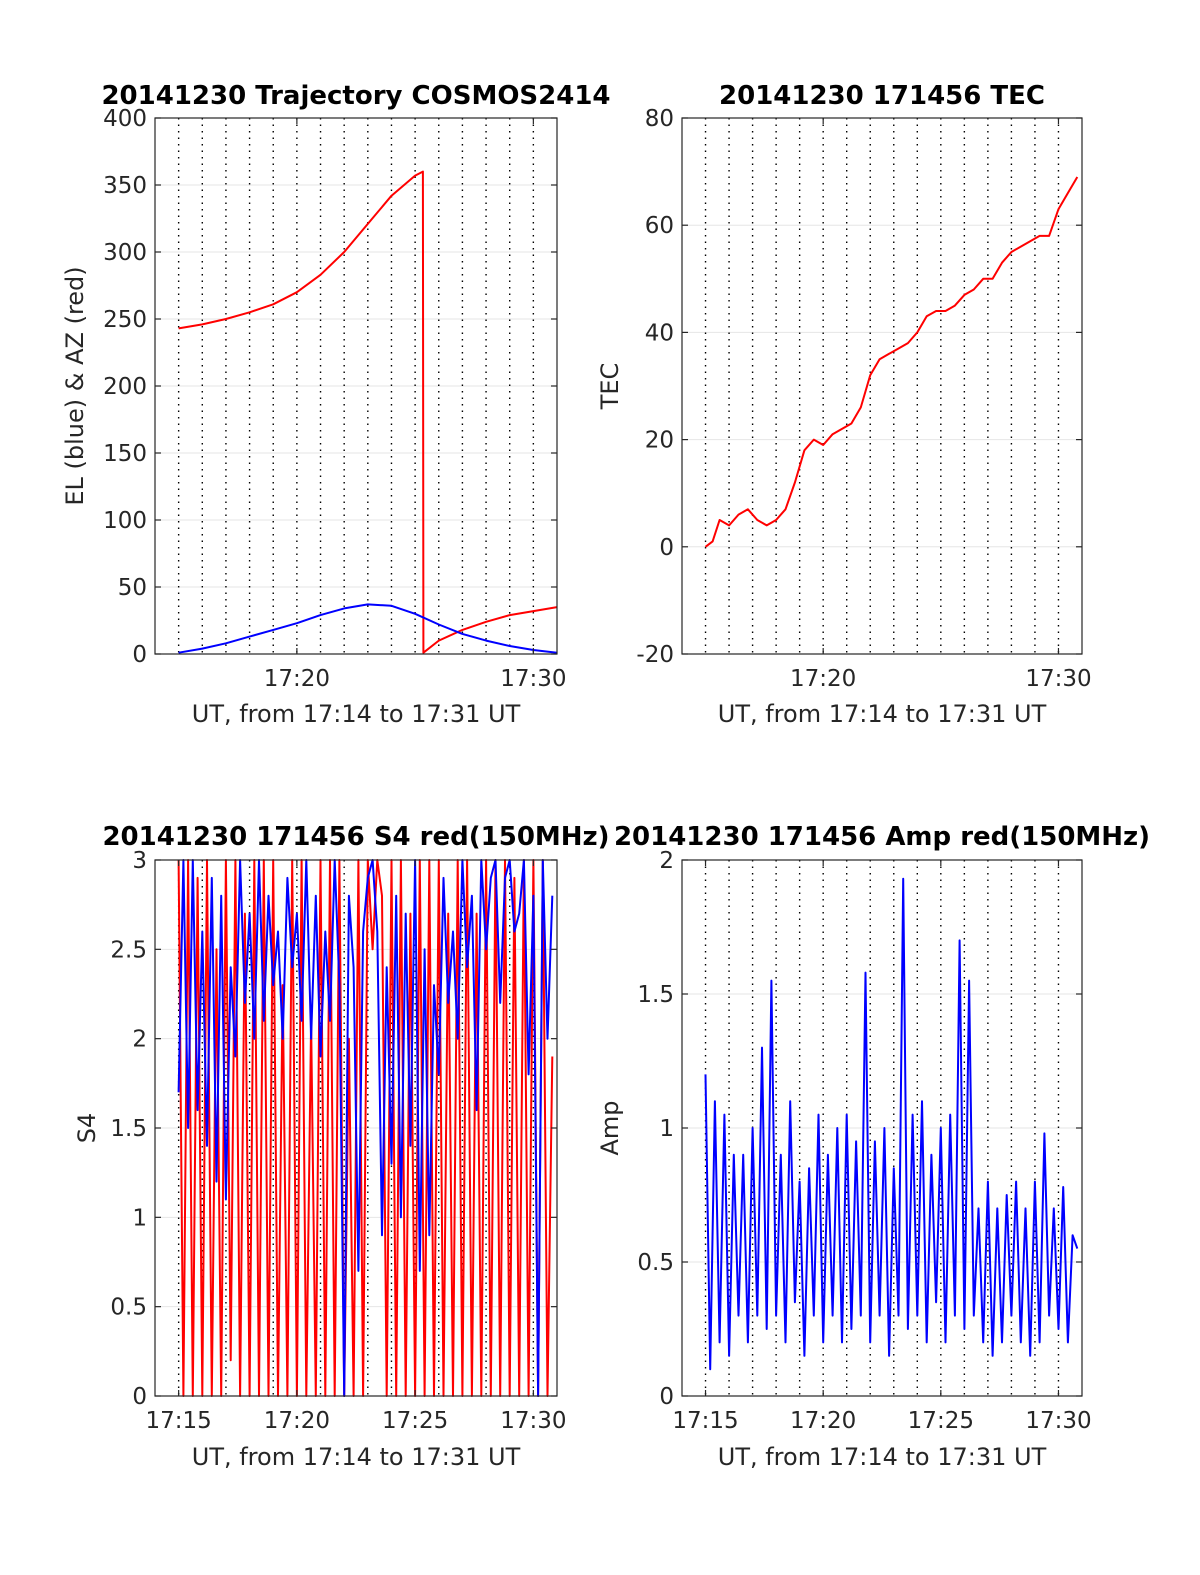 The height and width of the screenshot is (1575, 1200). Describe the element at coordinates (610, 1127) in the screenshot. I see `ylabel-amp: Amp` at that location.